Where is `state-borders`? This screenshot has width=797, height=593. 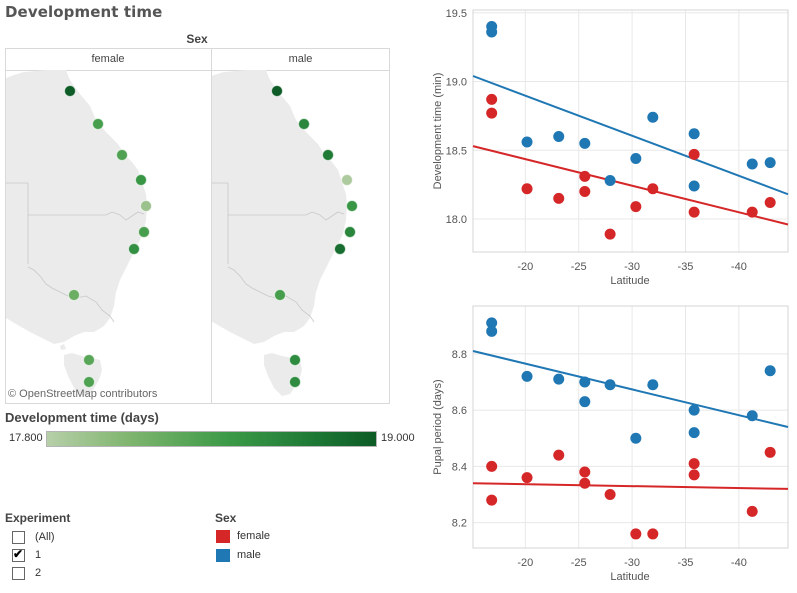
state-borders is located at coordinates (278, 252).